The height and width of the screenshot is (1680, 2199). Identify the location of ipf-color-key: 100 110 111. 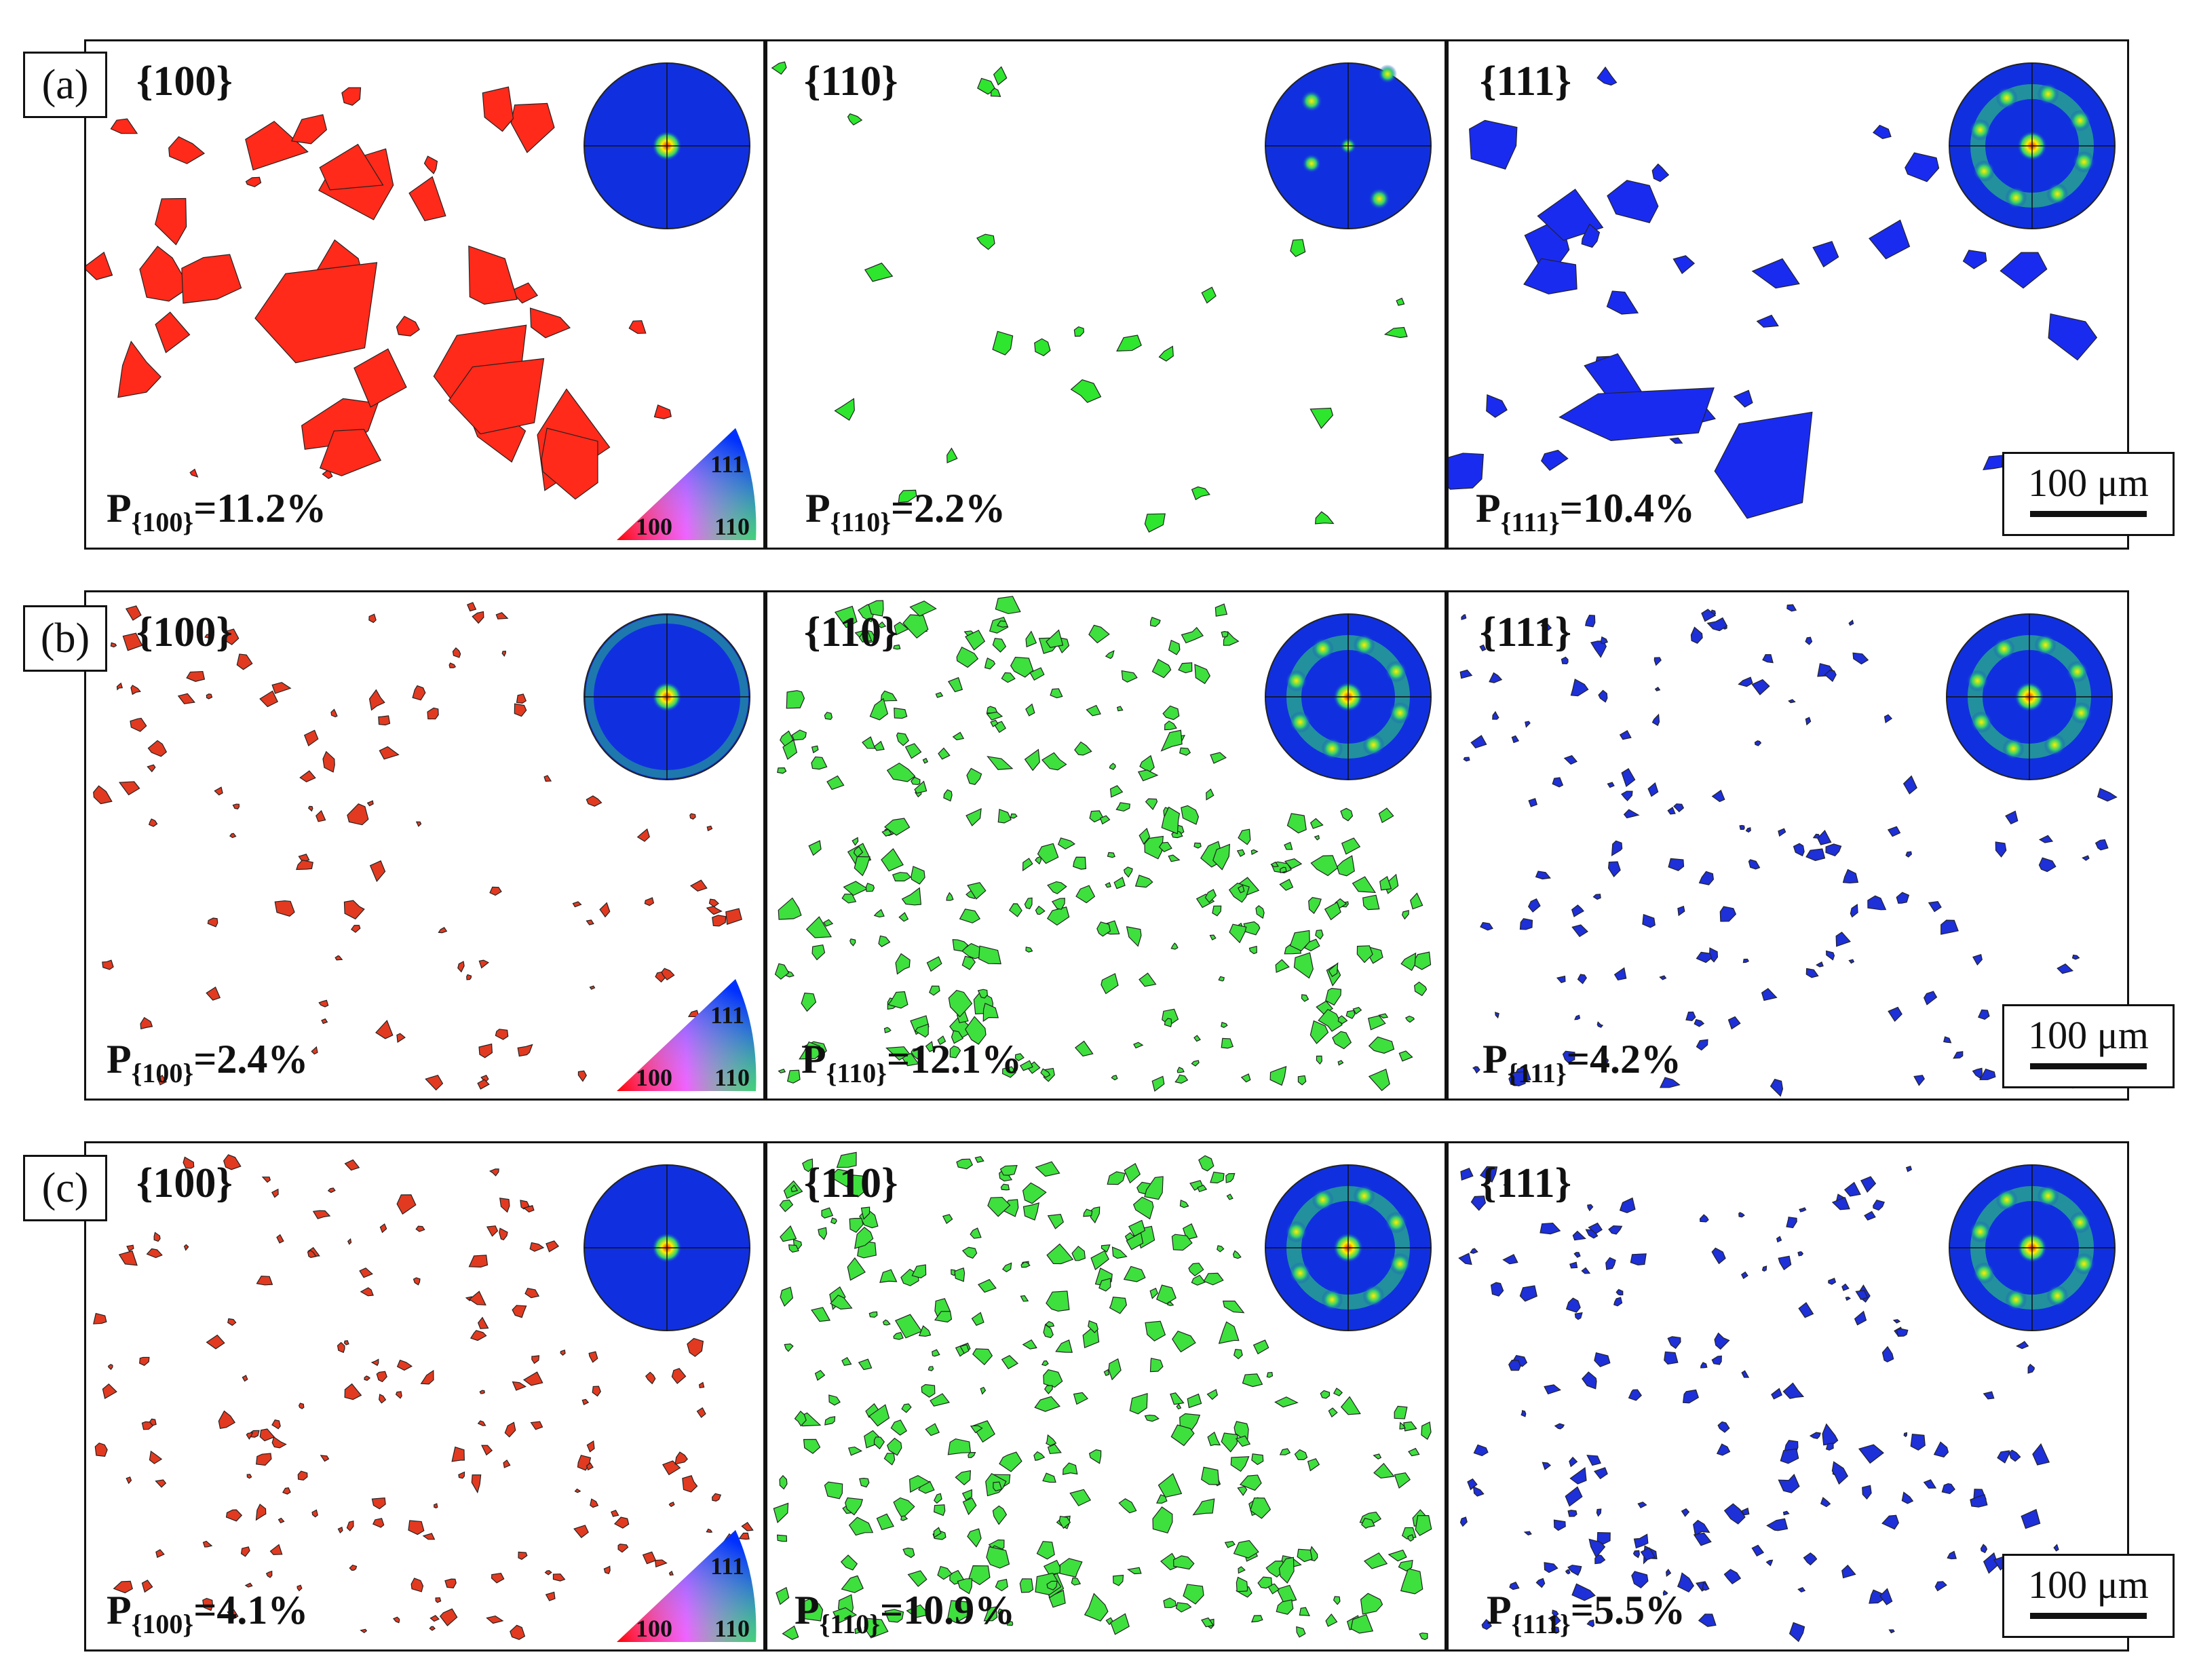
(687, 1586).